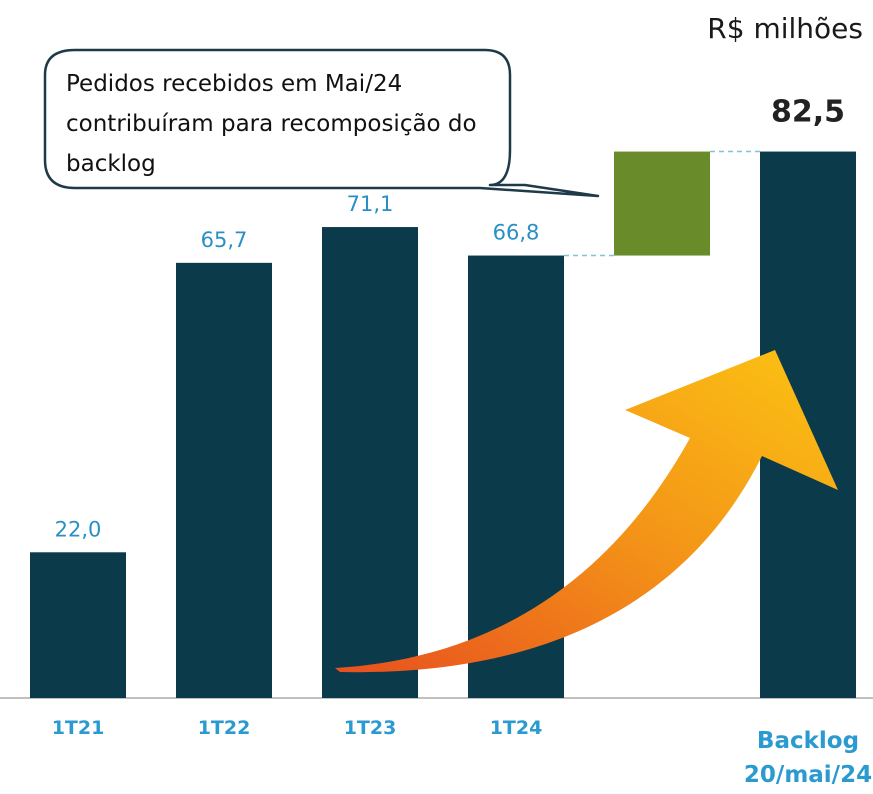 The width and height of the screenshot is (873, 794). I want to click on x-tick-label: 1T21, so click(78, 728).